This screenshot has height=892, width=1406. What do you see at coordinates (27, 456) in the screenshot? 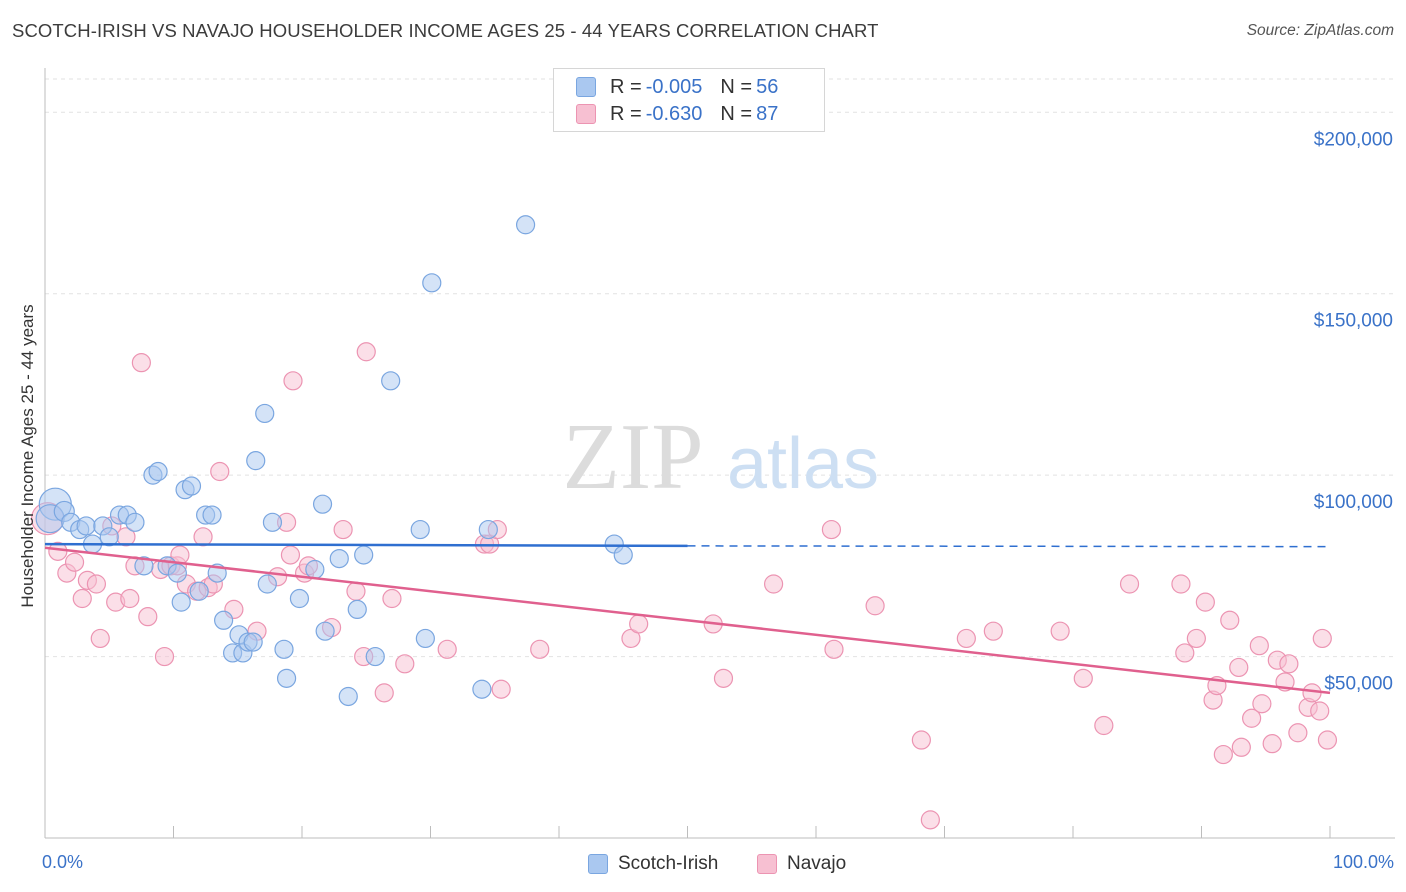
I see `y-axis-label: Householder Income Ages 25 - 44 years` at bounding box center [27, 456].